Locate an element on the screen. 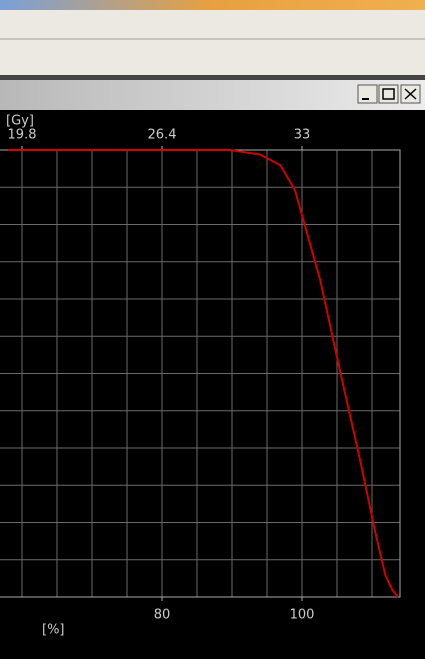  toolbar is located at coordinates (212, 25).